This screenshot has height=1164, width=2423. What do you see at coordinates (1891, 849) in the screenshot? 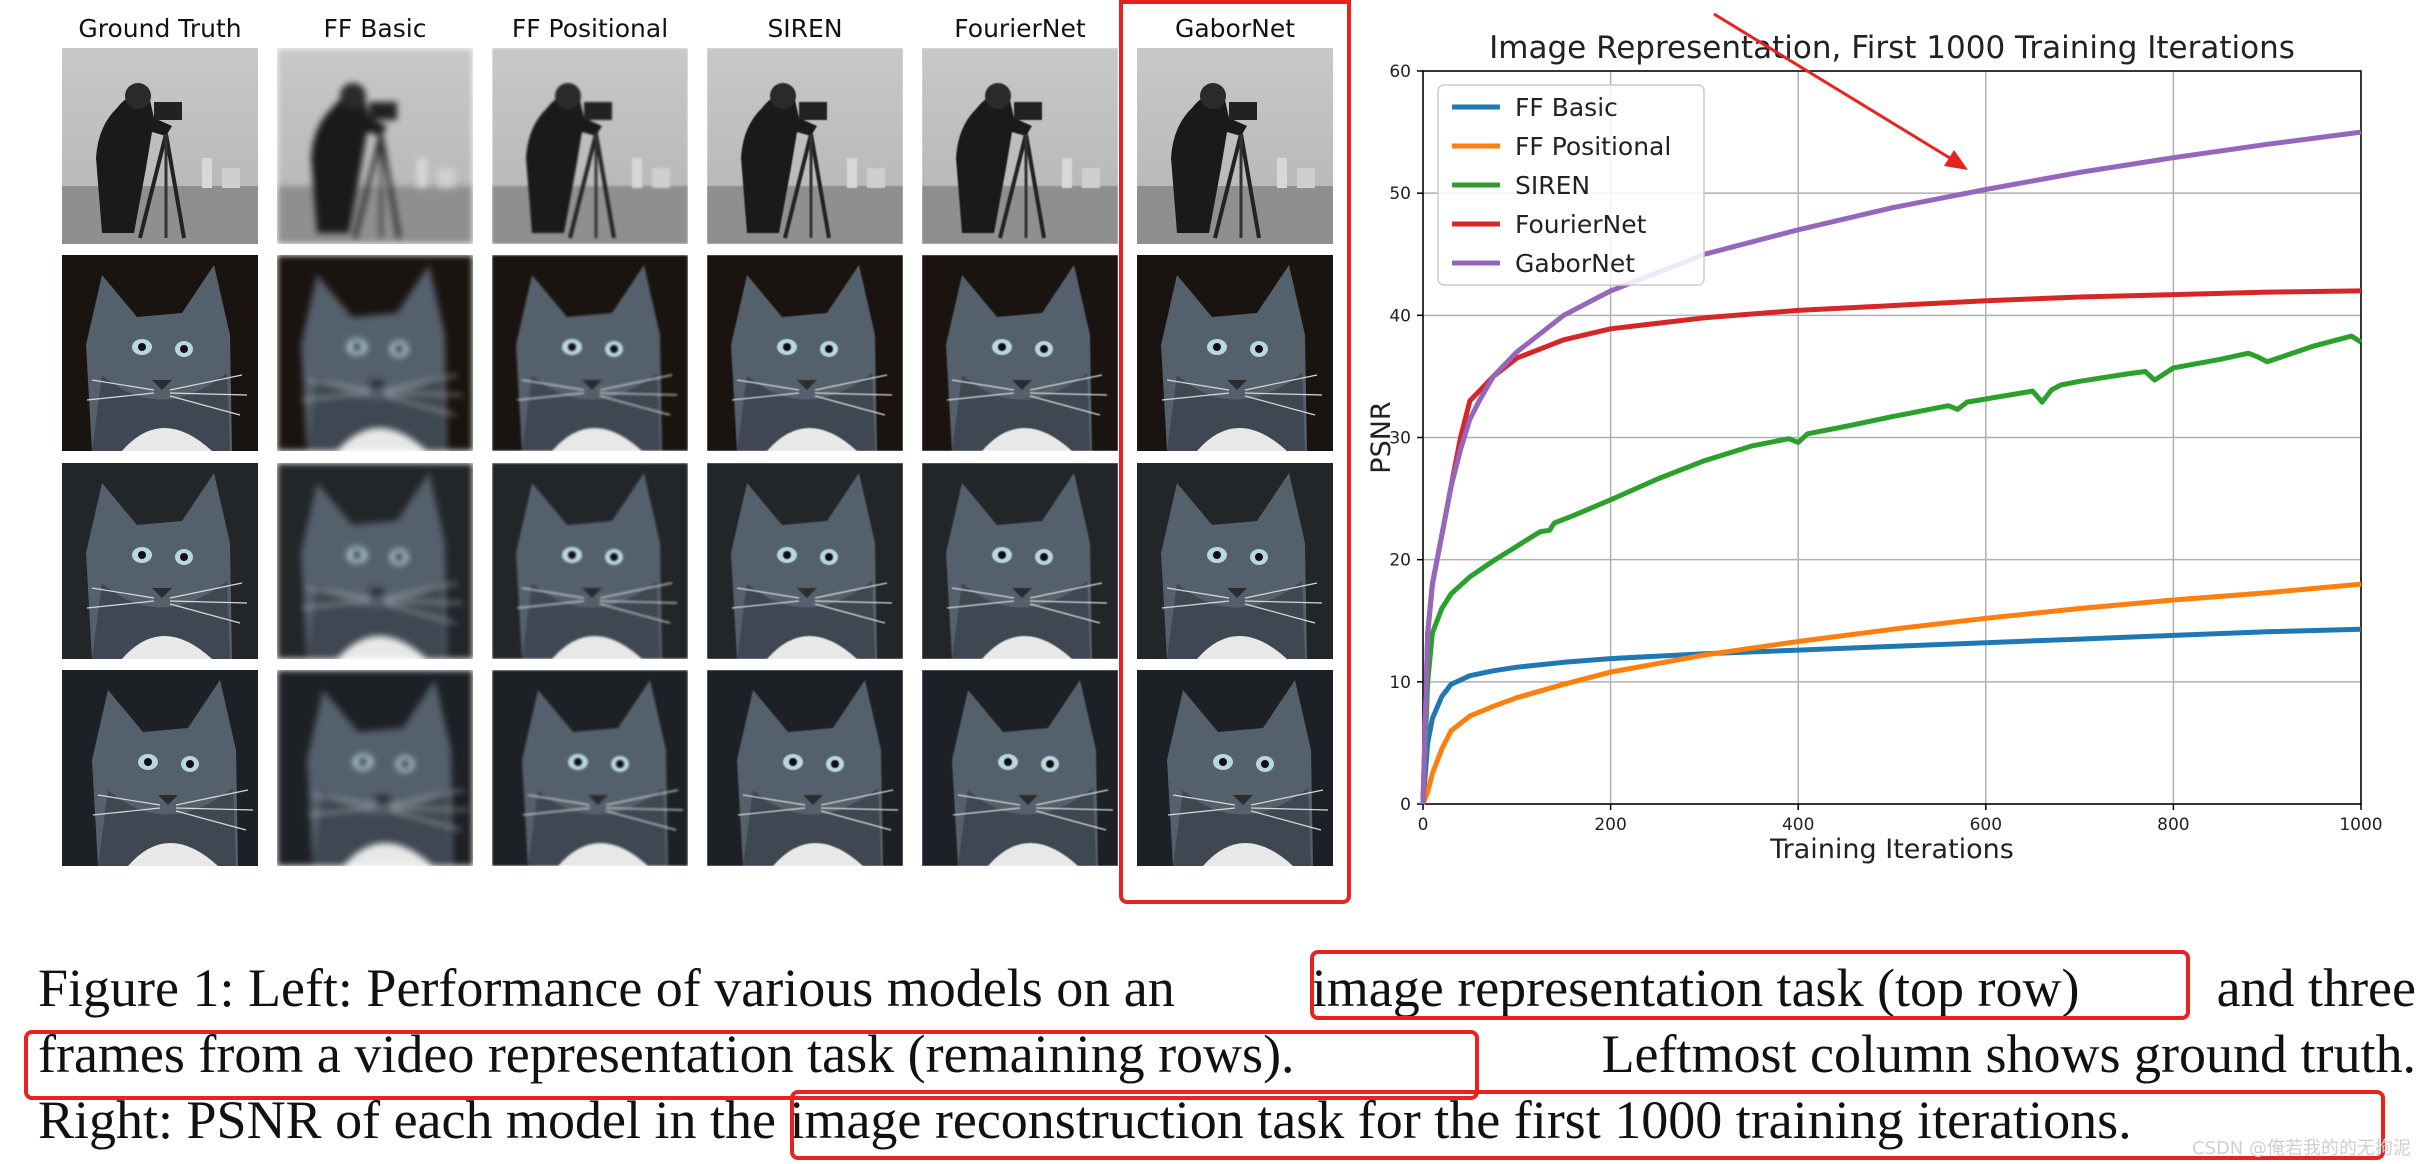
I see `x-axis-label: Training Iterations` at bounding box center [1891, 849].